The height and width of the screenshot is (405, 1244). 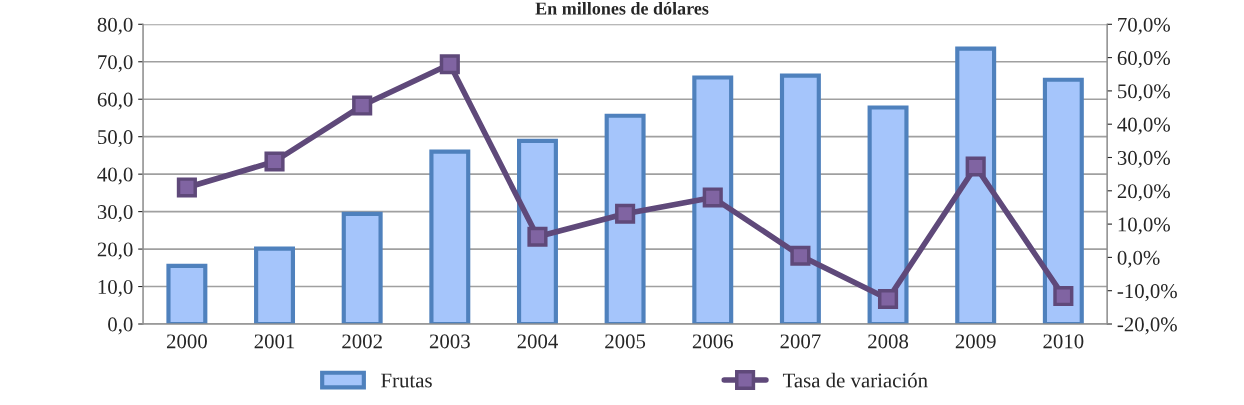 What do you see at coordinates (888, 341) in the screenshot?
I see `x-tick-label: 2008` at bounding box center [888, 341].